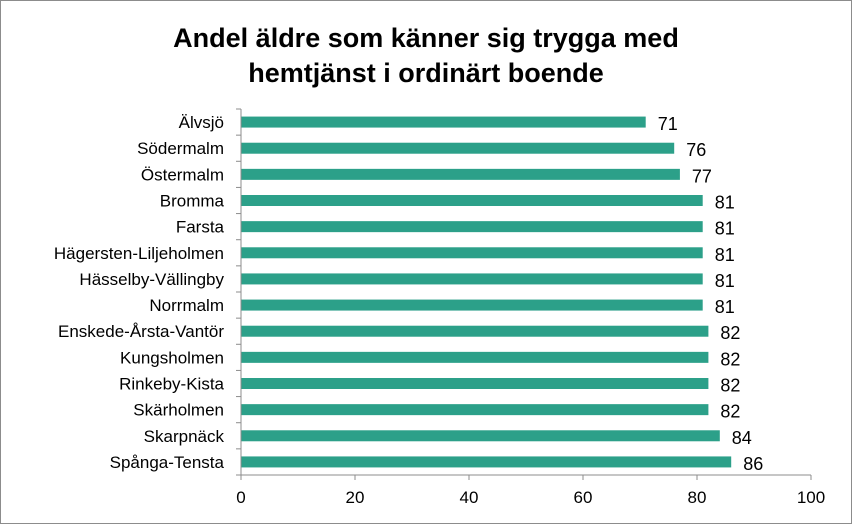  Describe the element at coordinates (167, 462) in the screenshot. I see `category-label: Spånga-Tensta` at that location.